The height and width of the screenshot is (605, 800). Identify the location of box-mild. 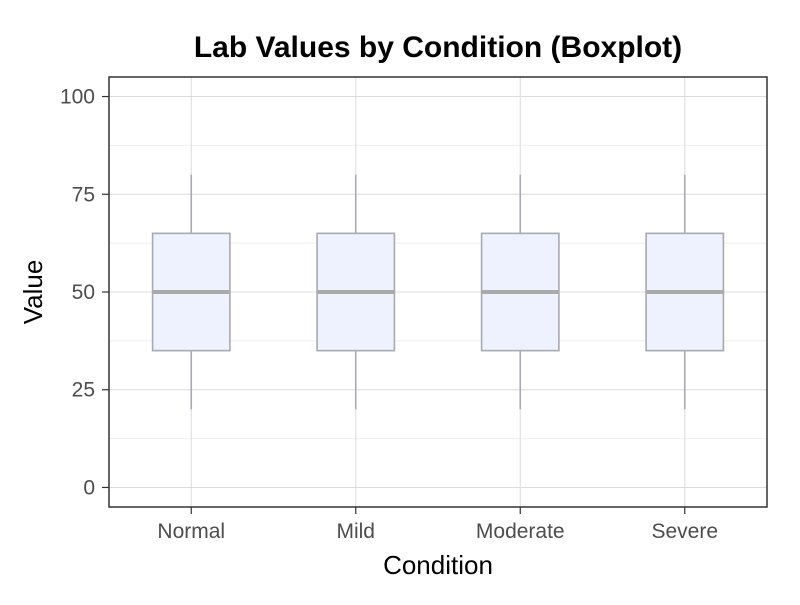
(356, 292).